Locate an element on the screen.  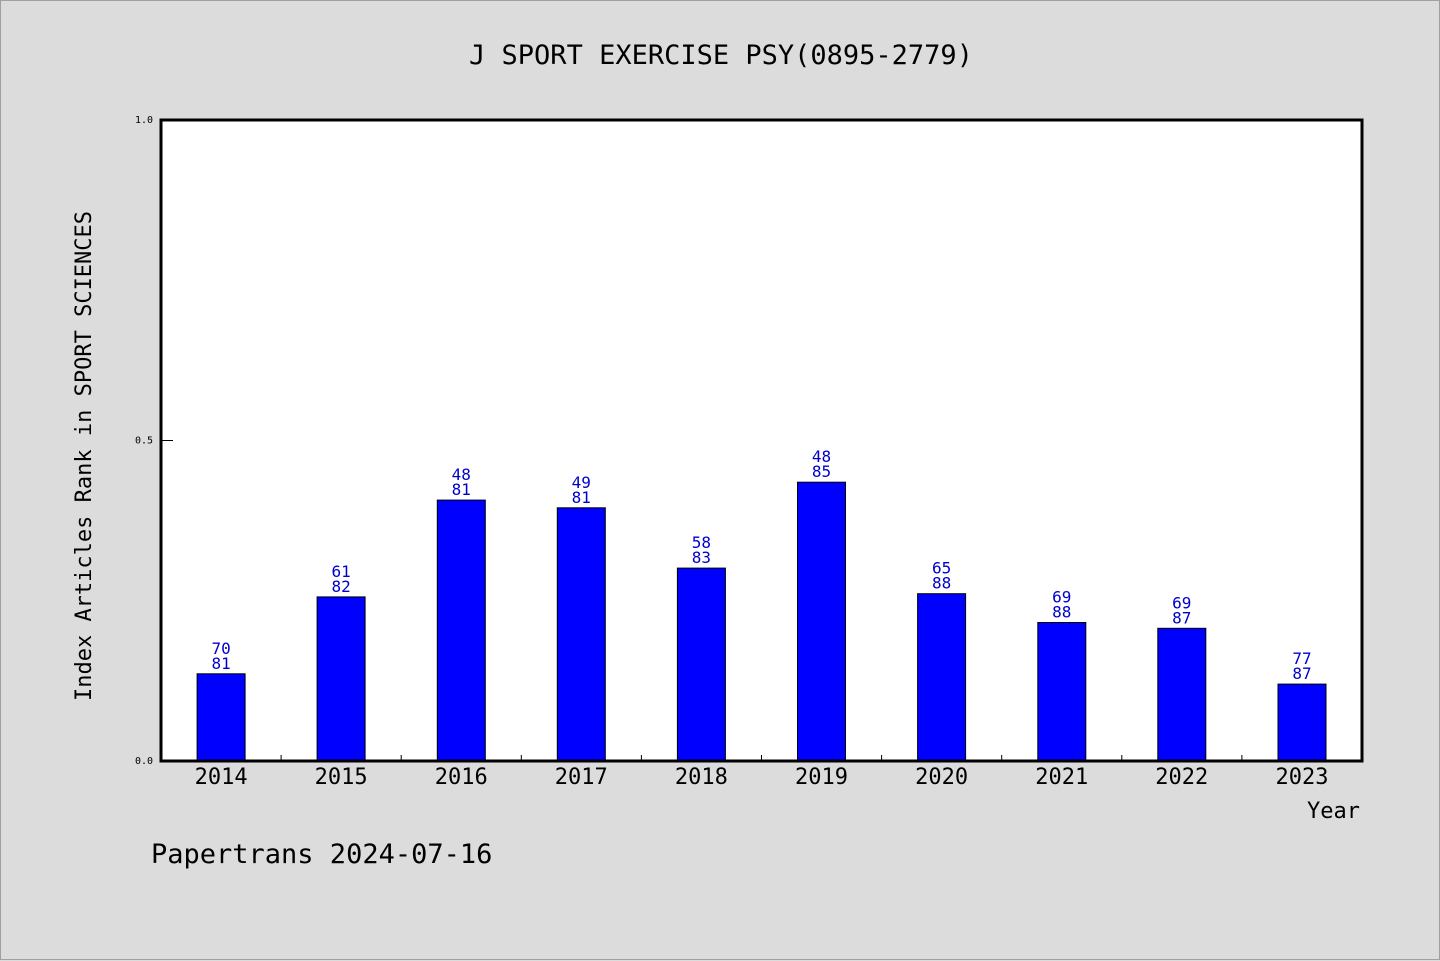
x-tick-label: 2016 is located at coordinates (461, 777).